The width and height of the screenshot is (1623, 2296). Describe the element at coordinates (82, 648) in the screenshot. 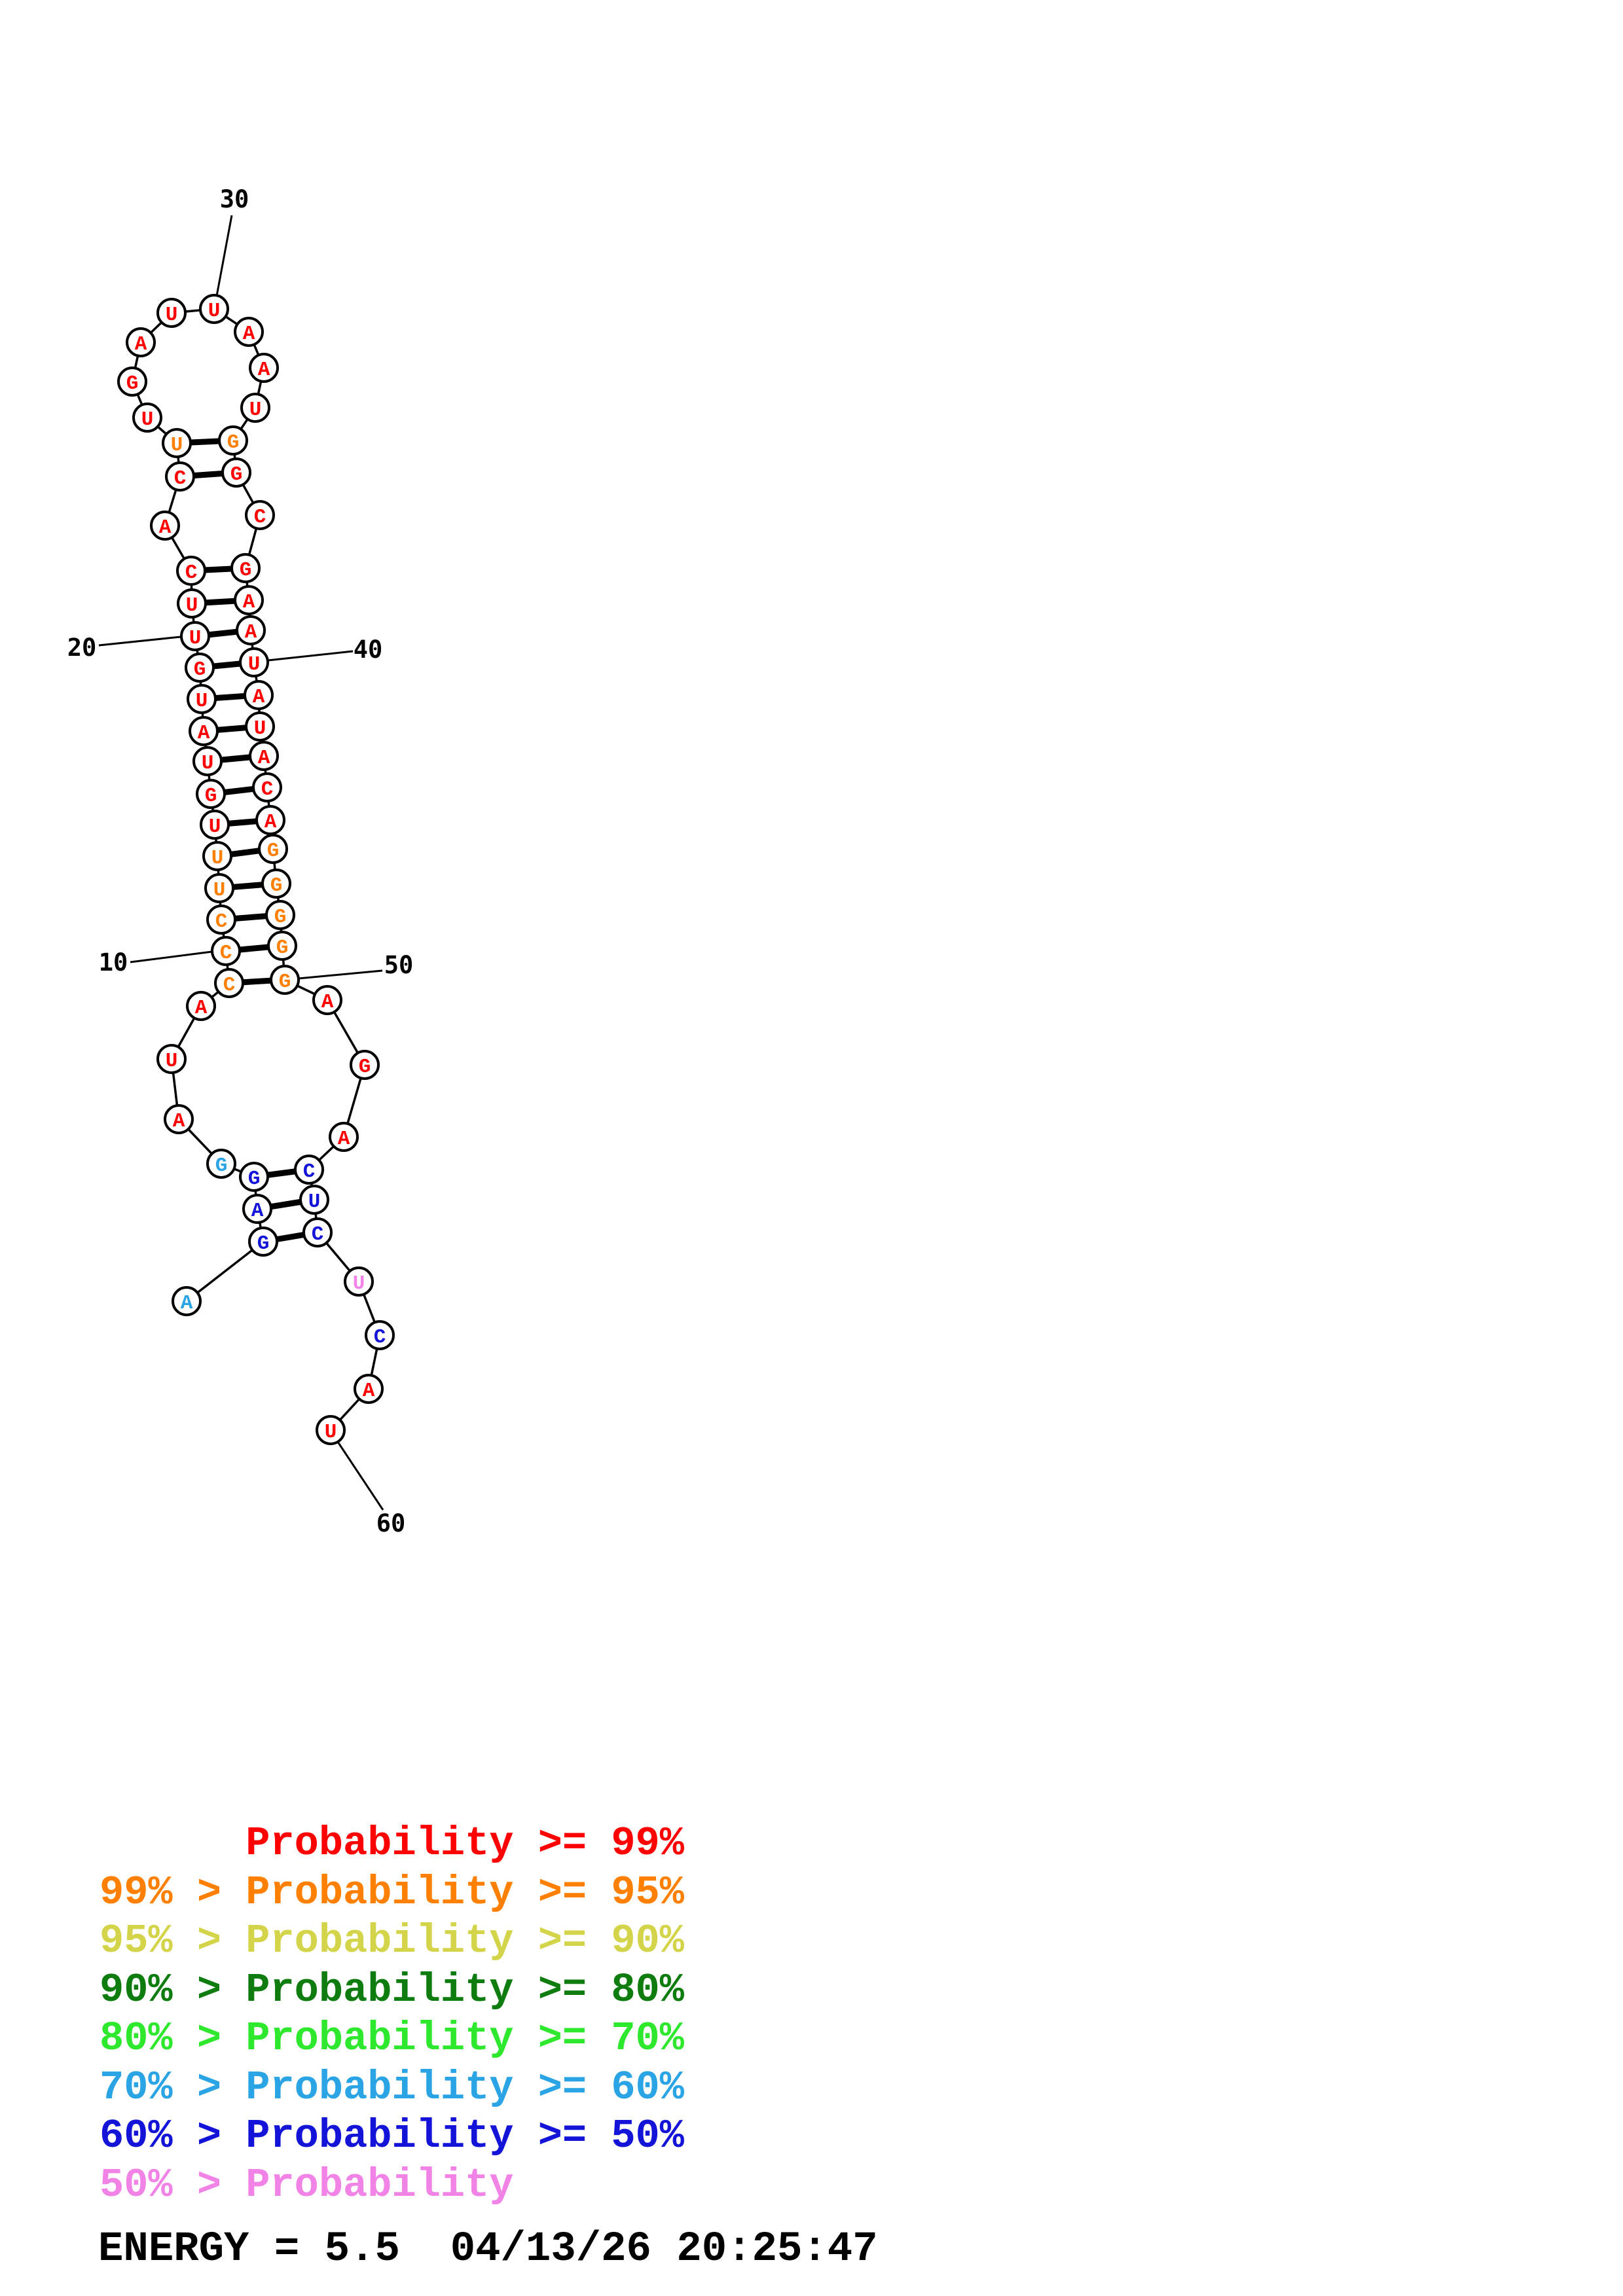

I see `position-label: 20` at that location.